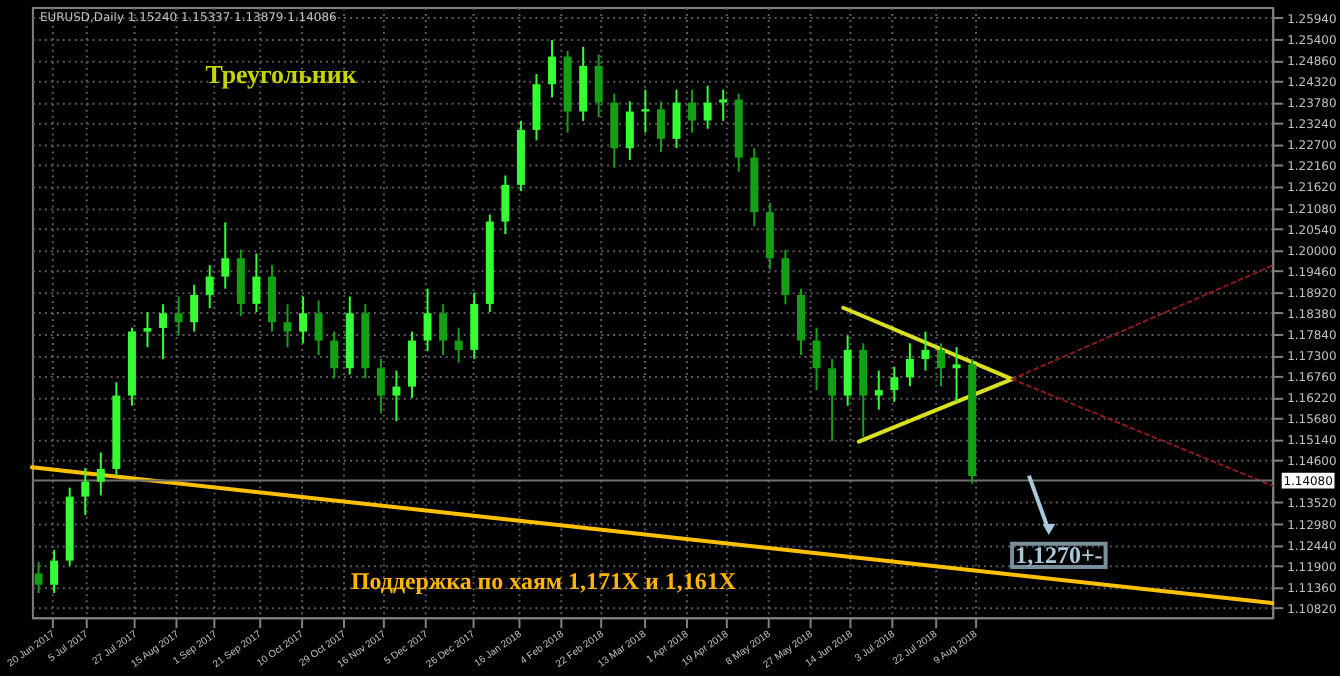 The image size is (1340, 678). What do you see at coordinates (1059, 555) in the screenshot?
I see `annotation: 1,1270+-` at bounding box center [1059, 555].